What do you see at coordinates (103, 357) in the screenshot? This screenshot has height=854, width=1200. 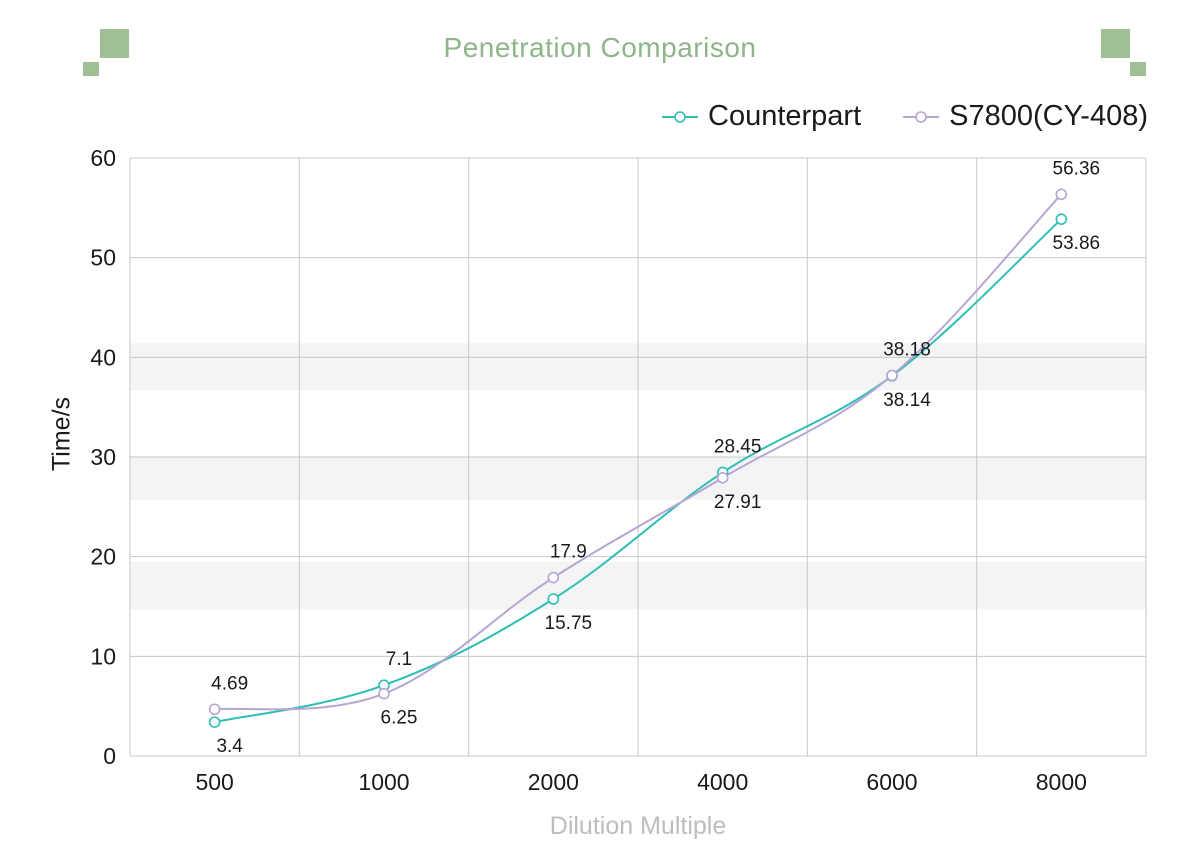 I see `y-tick-label-40: 40` at bounding box center [103, 357].